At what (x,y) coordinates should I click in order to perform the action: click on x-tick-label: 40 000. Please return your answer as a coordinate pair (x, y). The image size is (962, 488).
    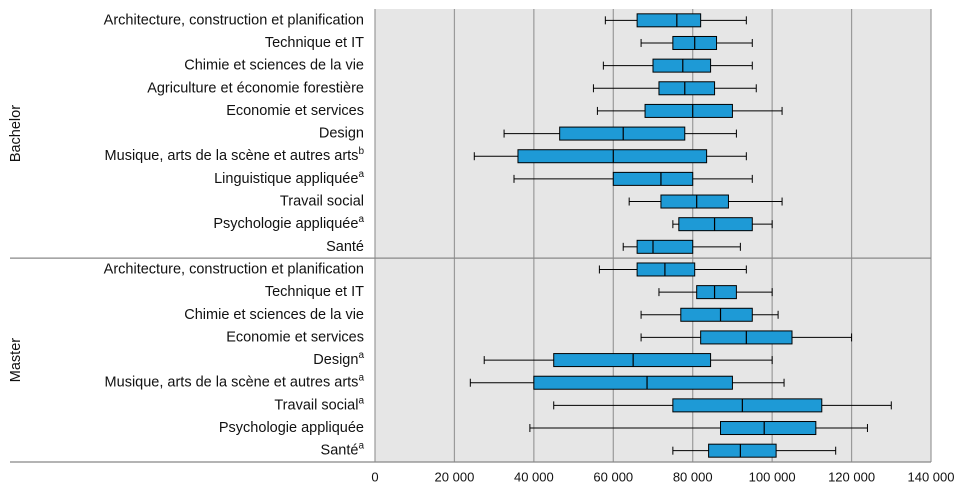
    Looking at the image, I should click on (534, 476).